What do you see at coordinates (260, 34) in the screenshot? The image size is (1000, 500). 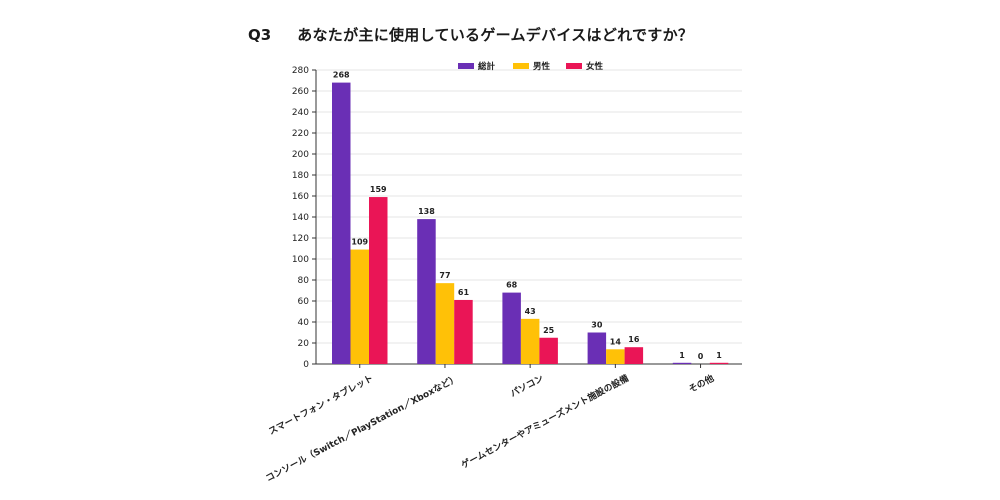 I see `question-number: Q3` at bounding box center [260, 34].